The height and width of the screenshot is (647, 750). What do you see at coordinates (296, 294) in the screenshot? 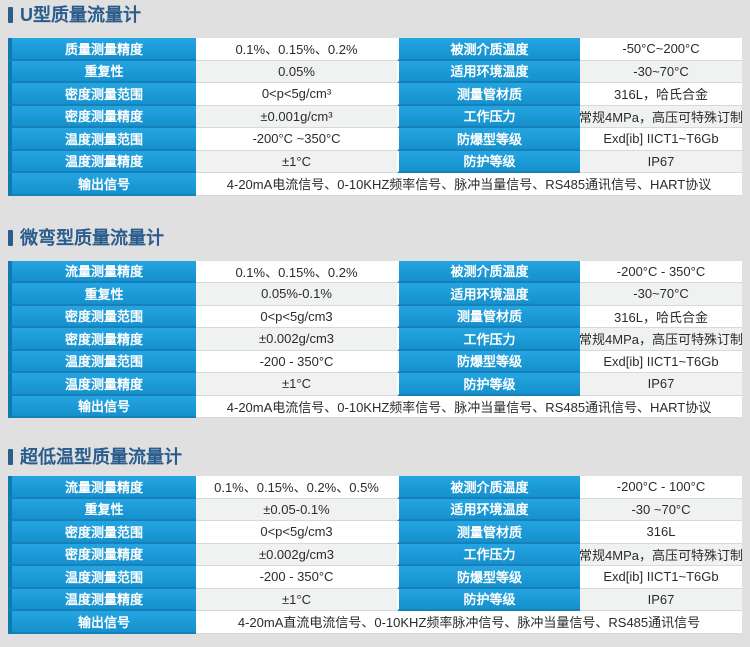
I see `spec-value: 0.05%-0.1%` at bounding box center [296, 294].